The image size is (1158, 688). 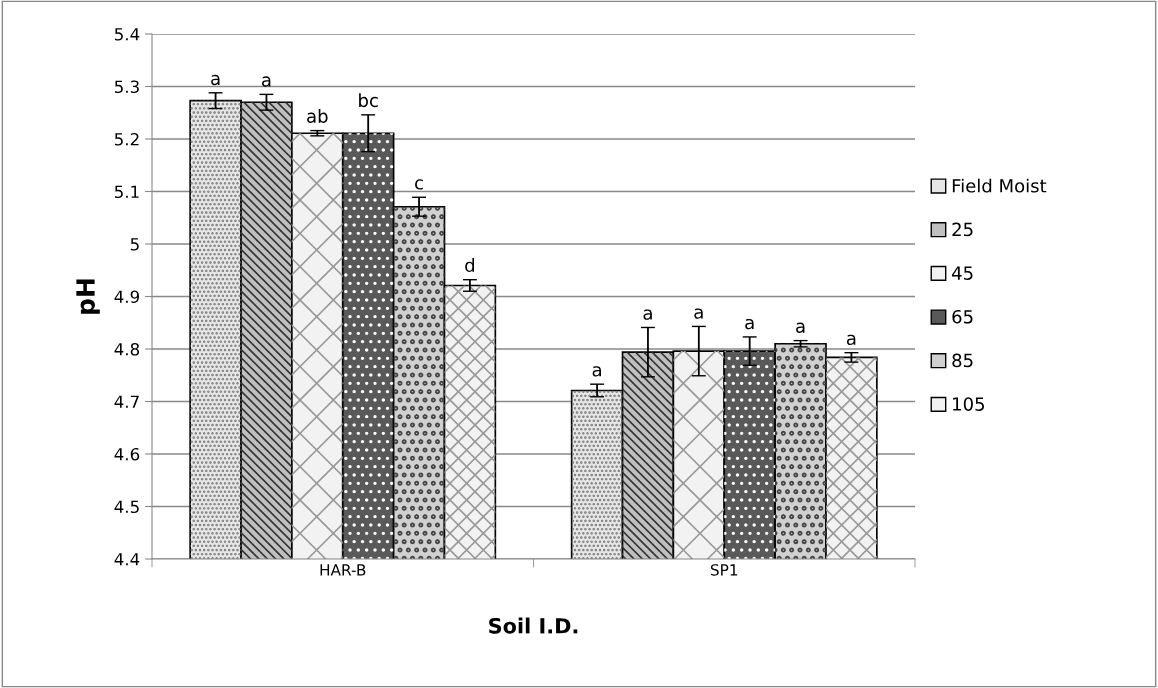 I want to click on y-tick-label: 5.2, so click(x=126, y=139).